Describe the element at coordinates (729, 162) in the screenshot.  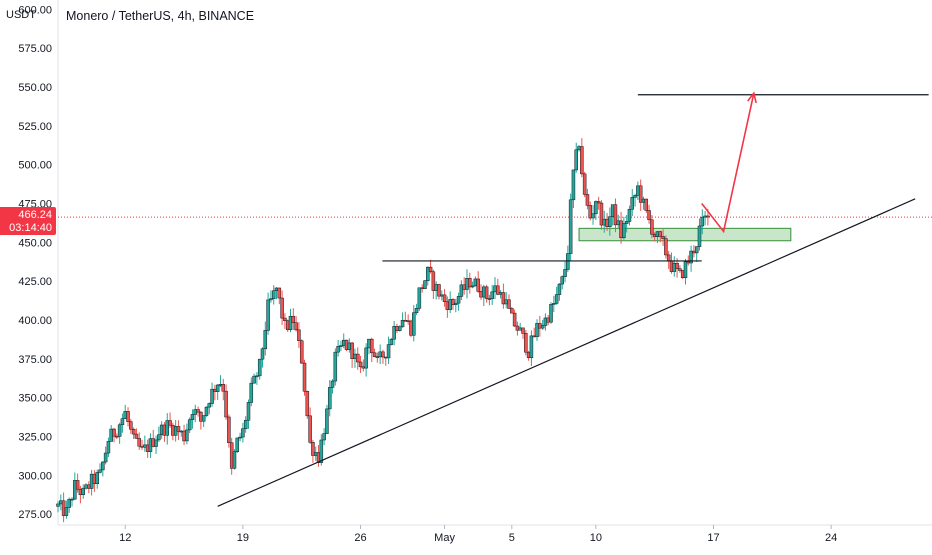
I see `projection-arrow` at that location.